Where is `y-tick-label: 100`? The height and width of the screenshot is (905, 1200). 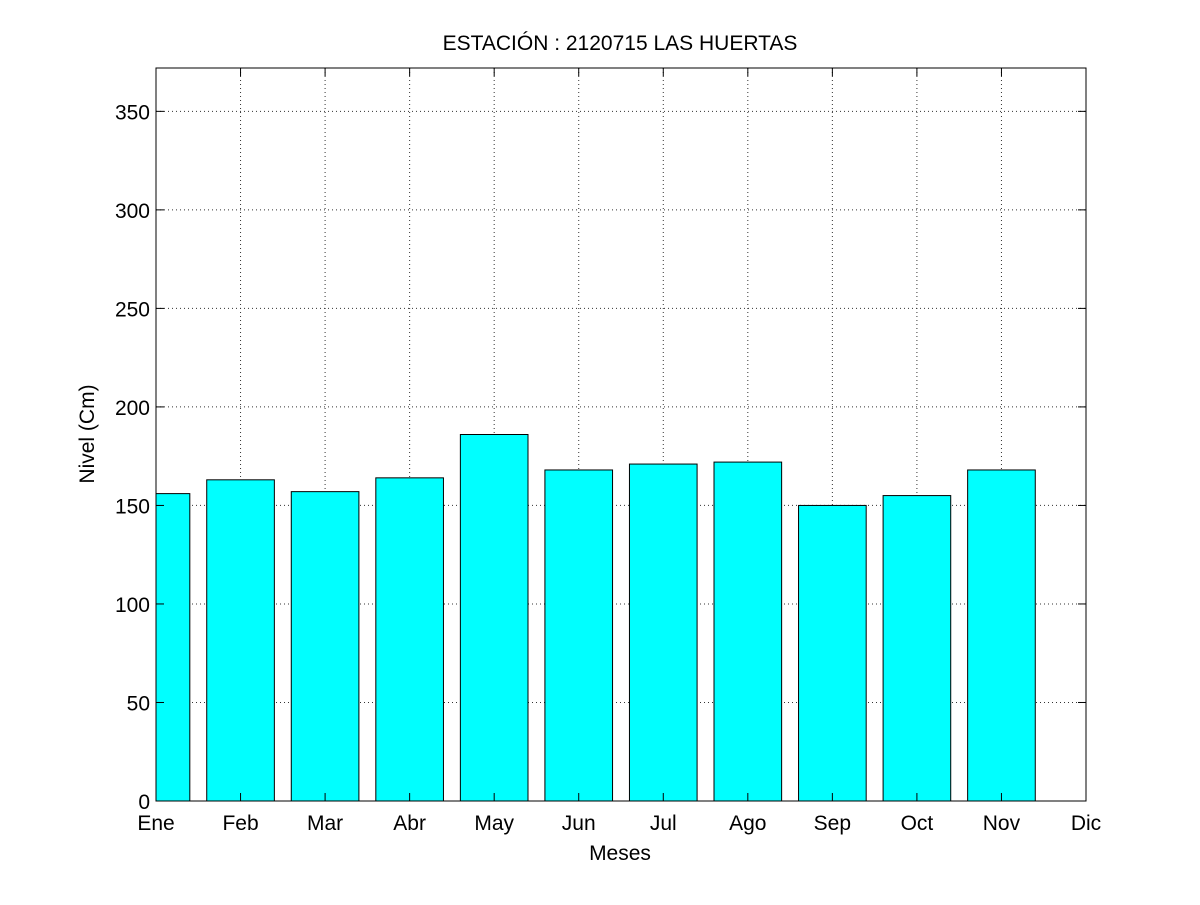
y-tick-label: 100 is located at coordinates (132, 605).